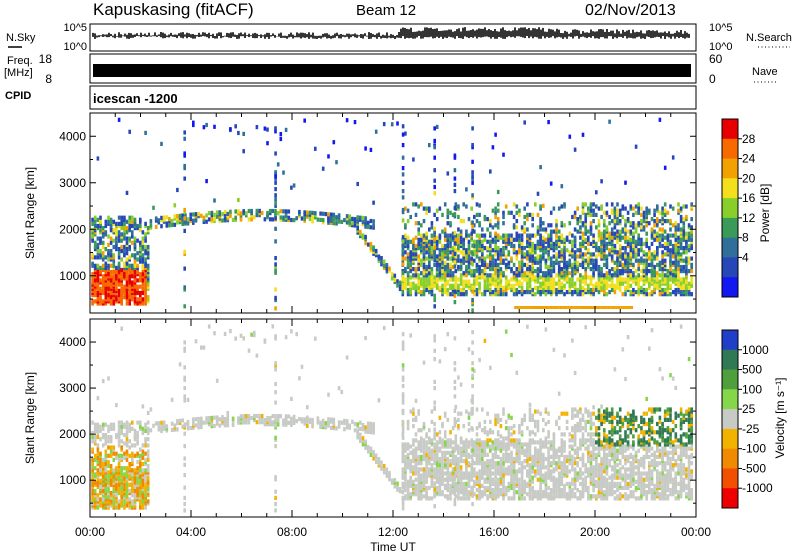  Describe the element at coordinates (765, 72) in the screenshot. I see `nave-label: Nave` at that location.